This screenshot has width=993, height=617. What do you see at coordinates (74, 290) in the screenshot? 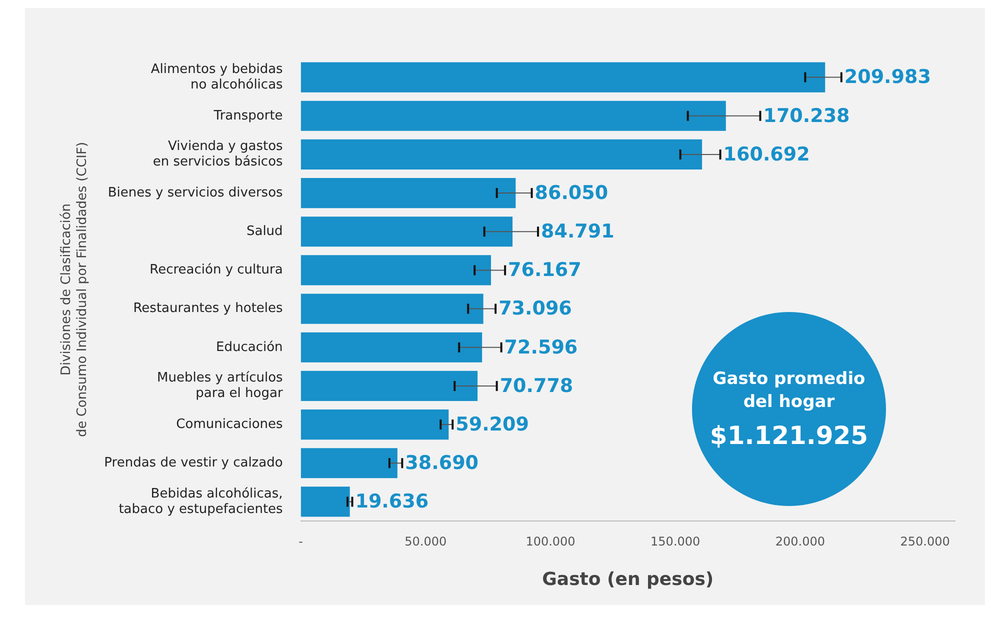
I see `y-axis-title: Divisiones de Clasificación de Consumo Individual por Finalidades (CCIF)` at bounding box center [74, 290].